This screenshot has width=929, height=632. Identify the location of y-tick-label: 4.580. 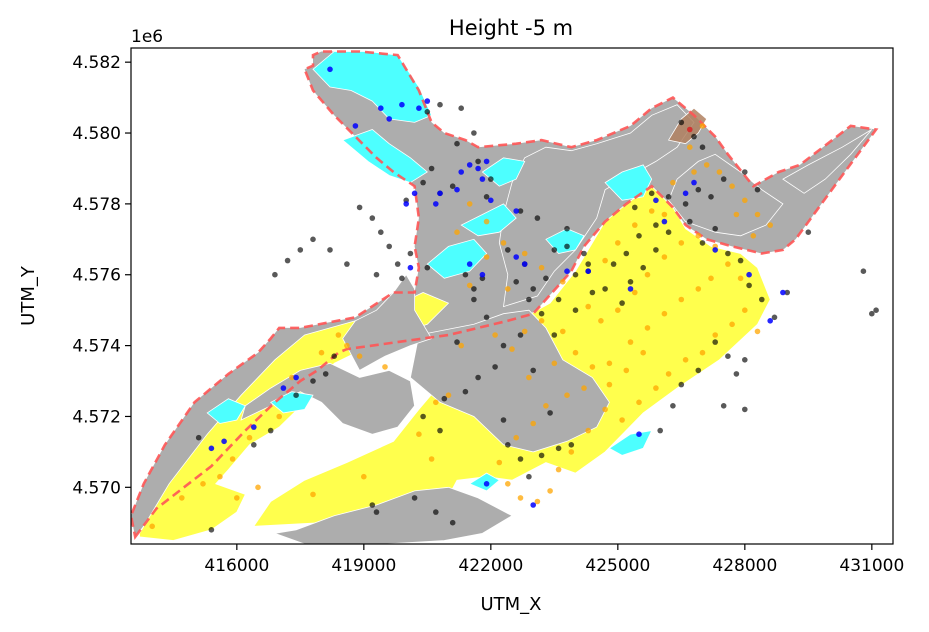
(96, 134).